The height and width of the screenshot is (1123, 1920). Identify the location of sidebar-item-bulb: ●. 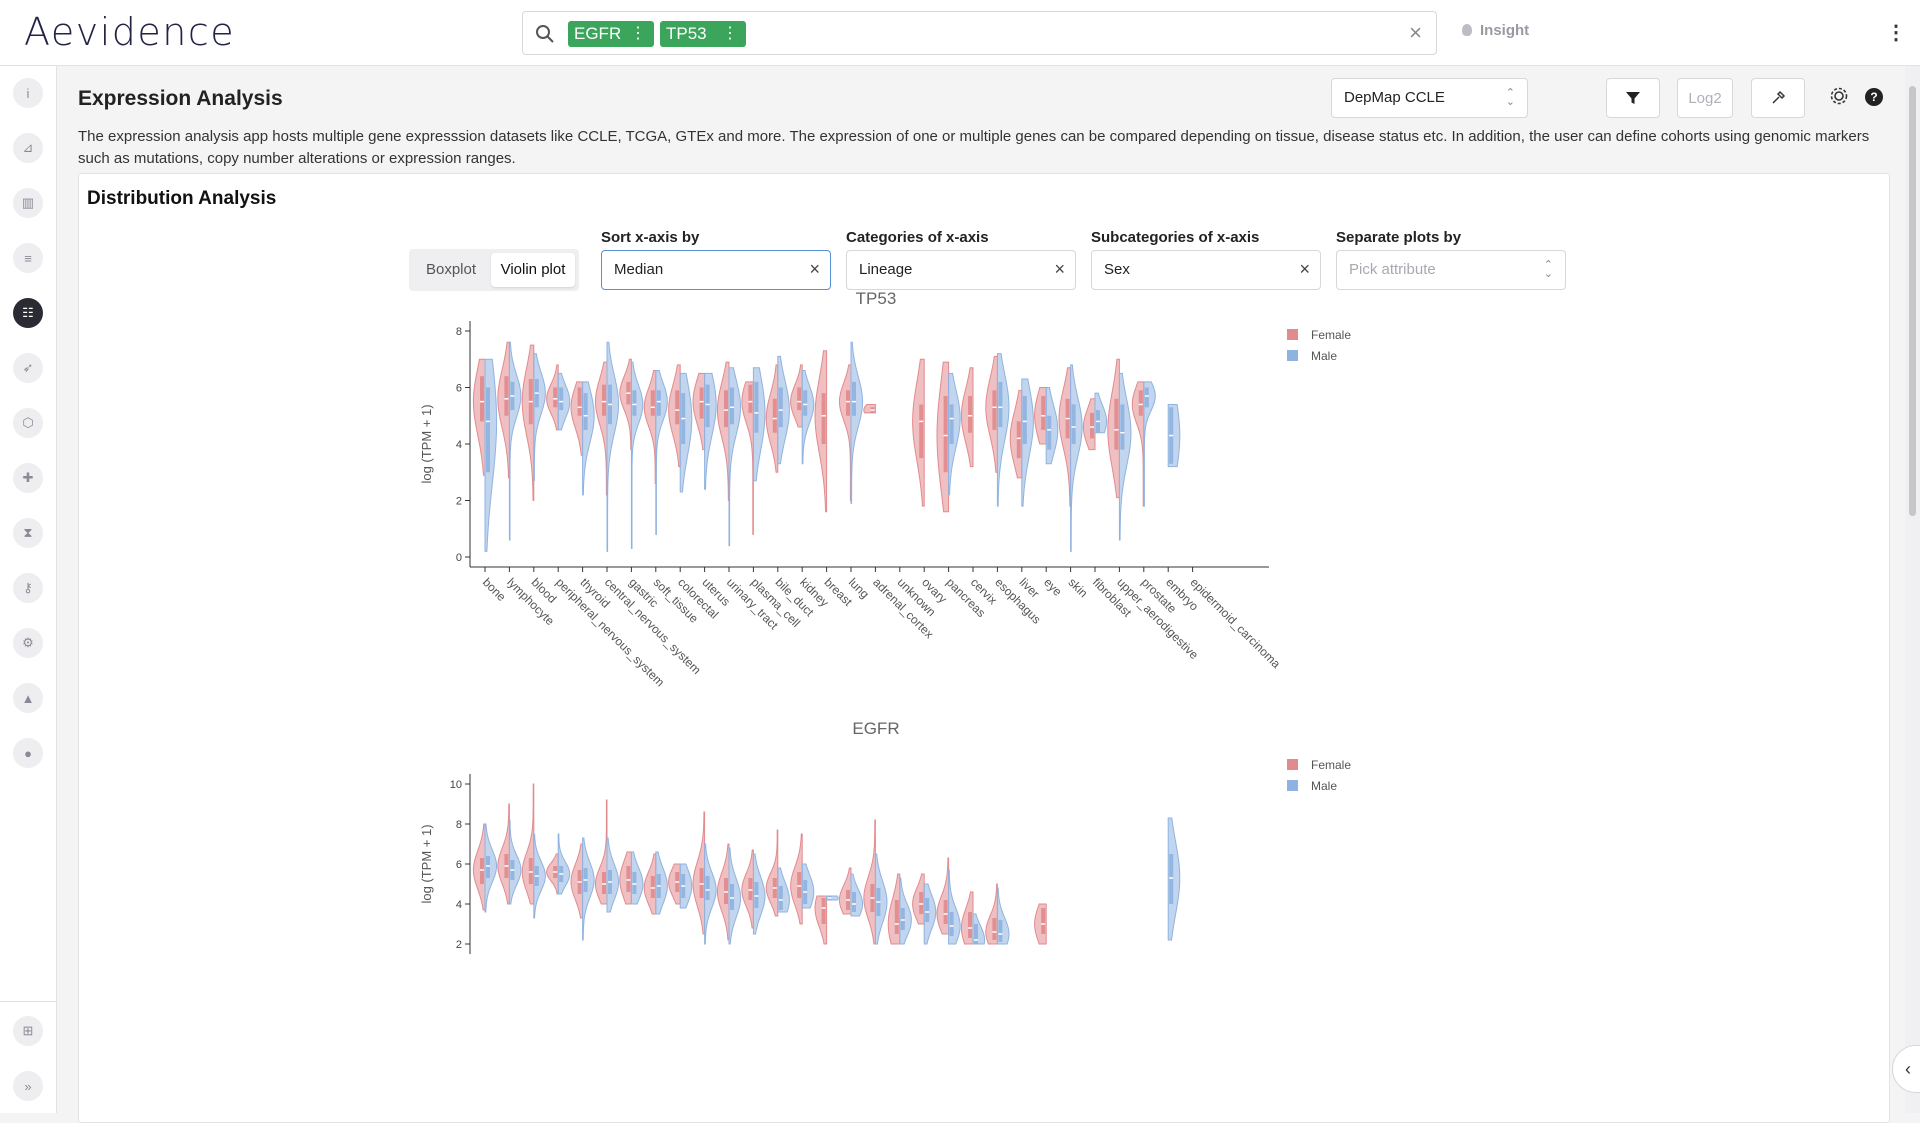
(28, 753).